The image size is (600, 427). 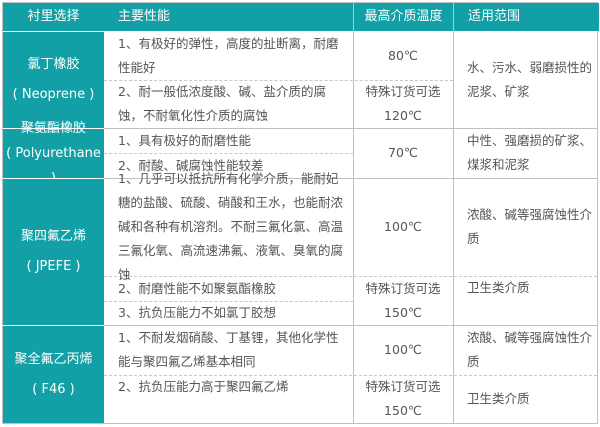 What do you see at coordinates (530, 79) in the screenshot?
I see `application-text: 水、污水、弱磨损性的泥浆、矿浆` at bounding box center [530, 79].